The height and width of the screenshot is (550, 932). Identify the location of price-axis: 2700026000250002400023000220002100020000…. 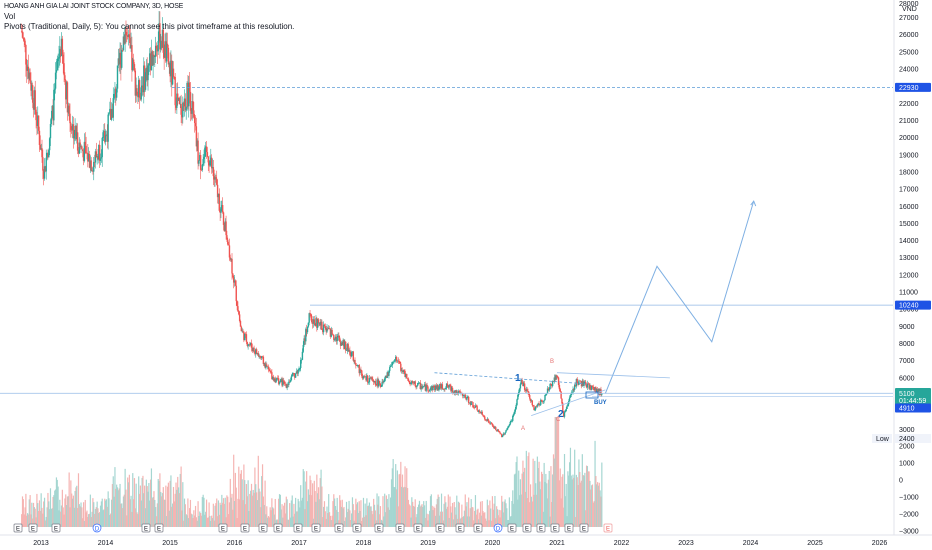
(901, 268).